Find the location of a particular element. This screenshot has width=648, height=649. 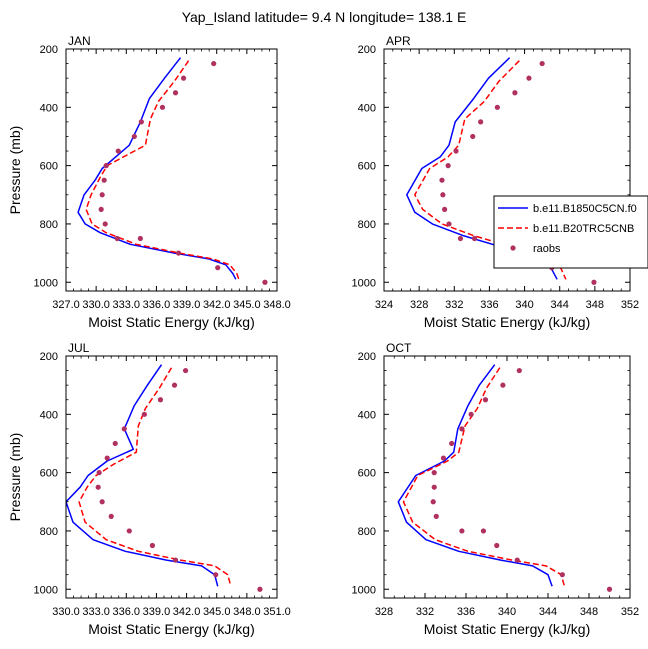

x-tick-label: 339.0 is located at coordinates (187, 305).